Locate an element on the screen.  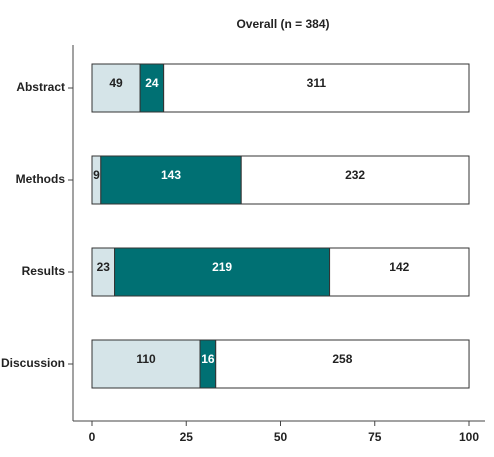
value-label: 311 is located at coordinates (317, 83).